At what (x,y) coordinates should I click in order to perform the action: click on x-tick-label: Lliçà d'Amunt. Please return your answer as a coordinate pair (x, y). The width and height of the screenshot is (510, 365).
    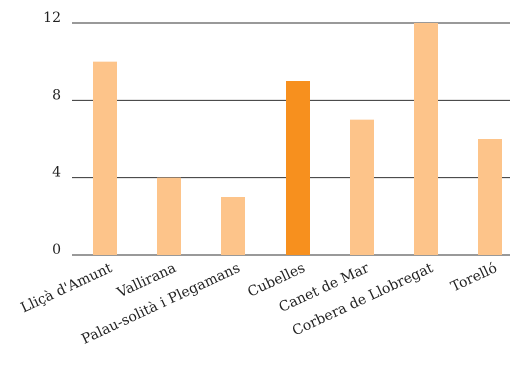
    Looking at the image, I should click on (66, 287).